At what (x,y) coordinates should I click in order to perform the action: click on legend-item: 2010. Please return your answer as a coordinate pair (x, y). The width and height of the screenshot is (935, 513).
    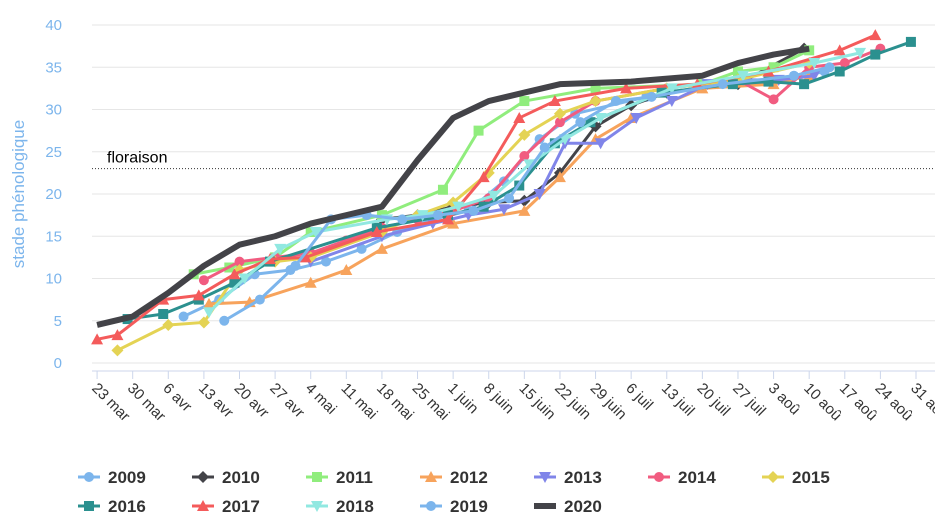
    Looking at the image, I should click on (226, 477).